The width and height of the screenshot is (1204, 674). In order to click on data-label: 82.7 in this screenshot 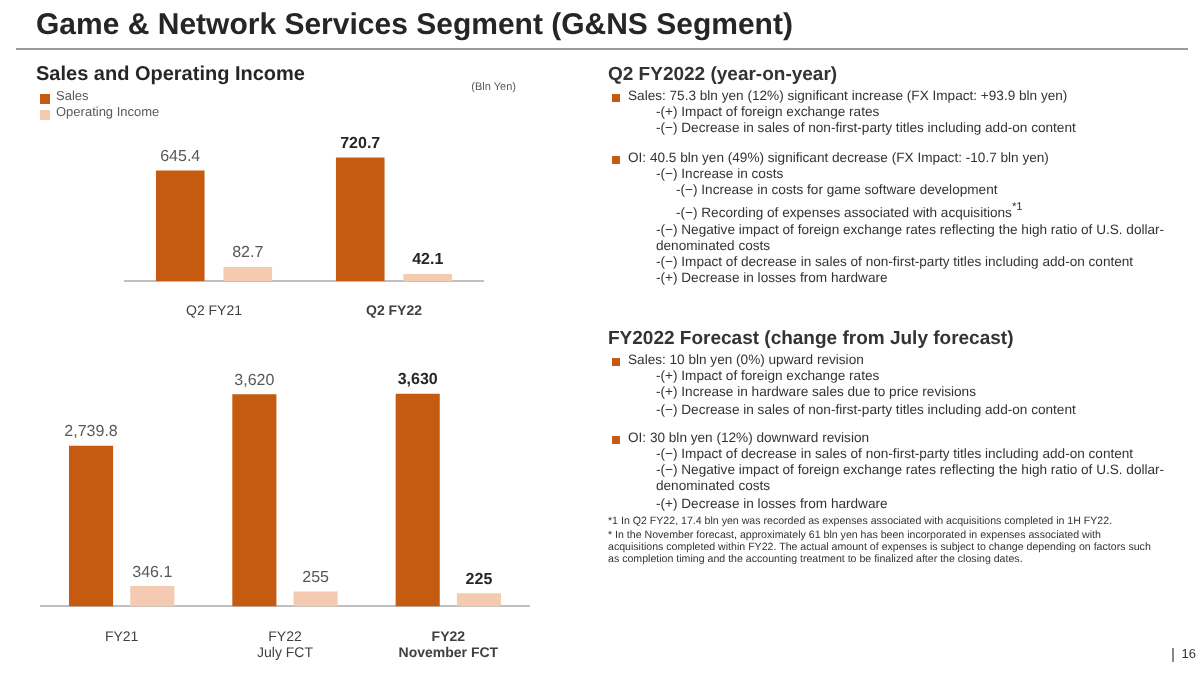, I will do `click(248, 252)`.